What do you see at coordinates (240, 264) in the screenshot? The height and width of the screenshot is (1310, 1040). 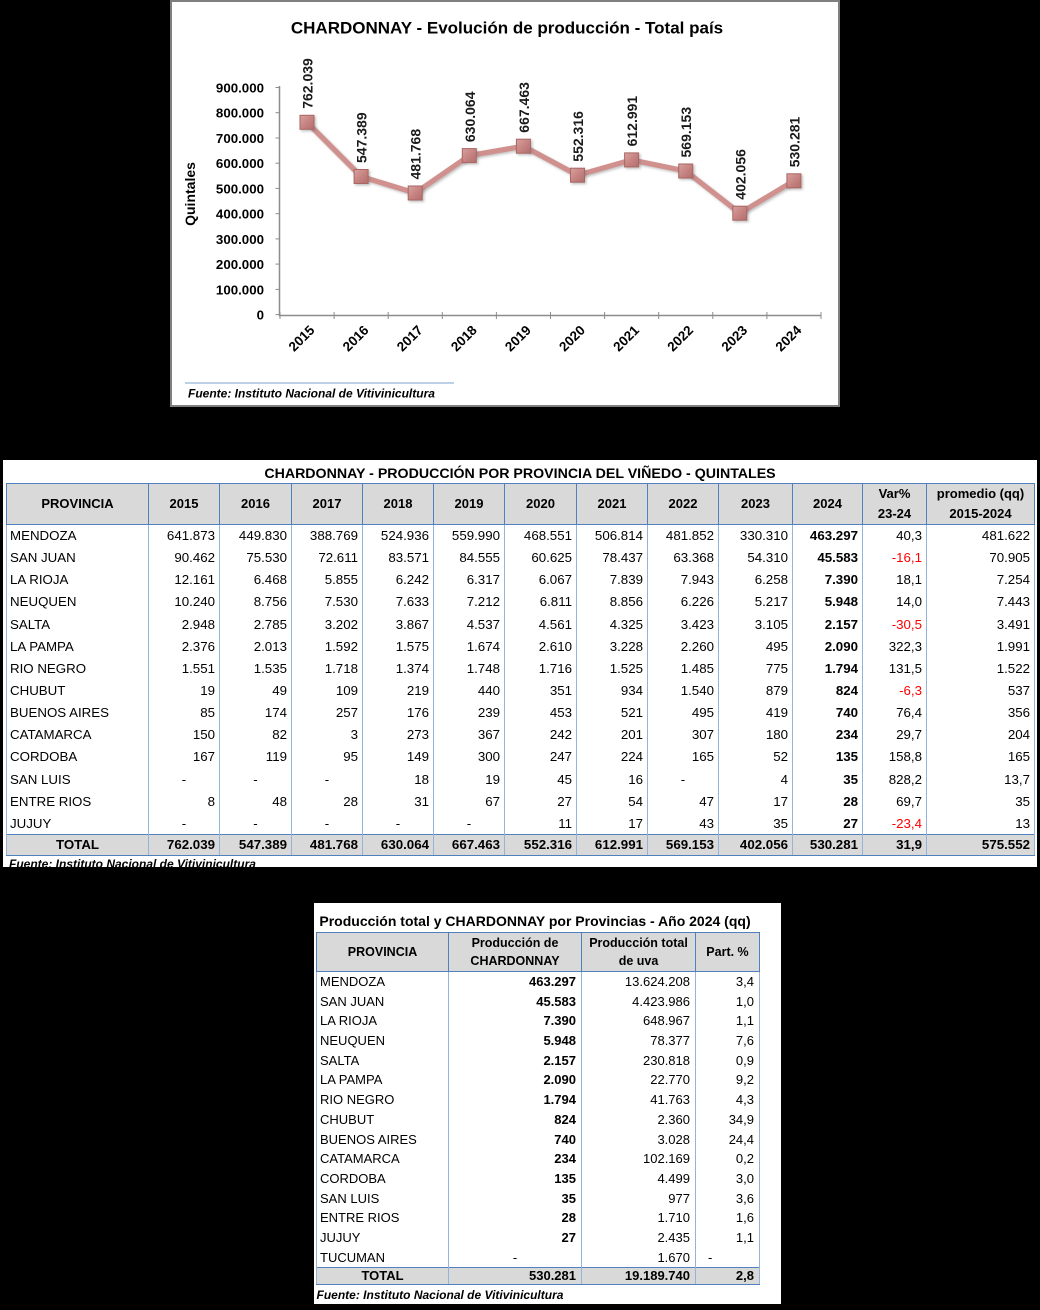 I see `svg-text: 200.000` at bounding box center [240, 264].